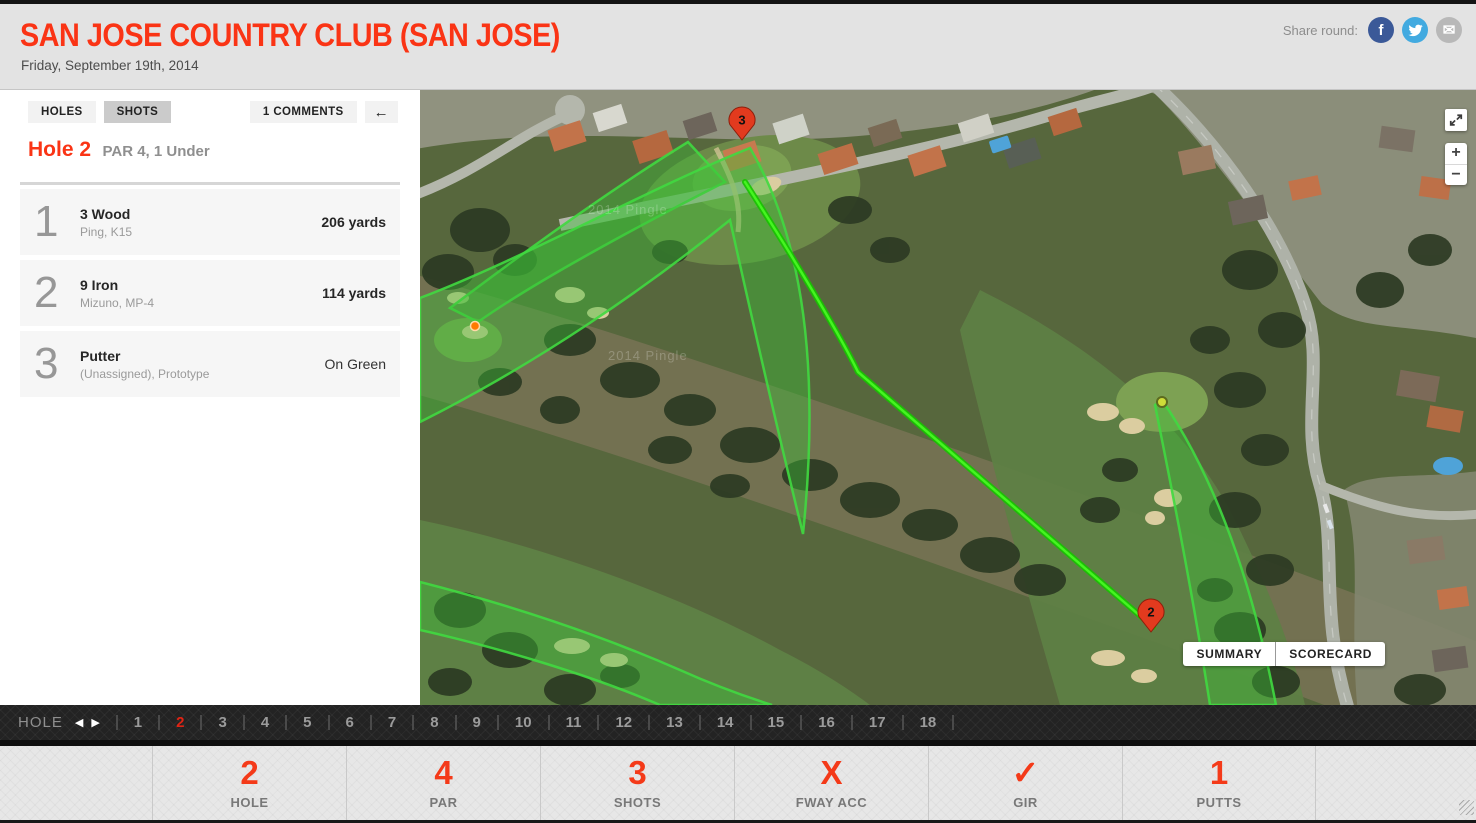  I want to click on facebook-share-icon: f, so click(1381, 30).